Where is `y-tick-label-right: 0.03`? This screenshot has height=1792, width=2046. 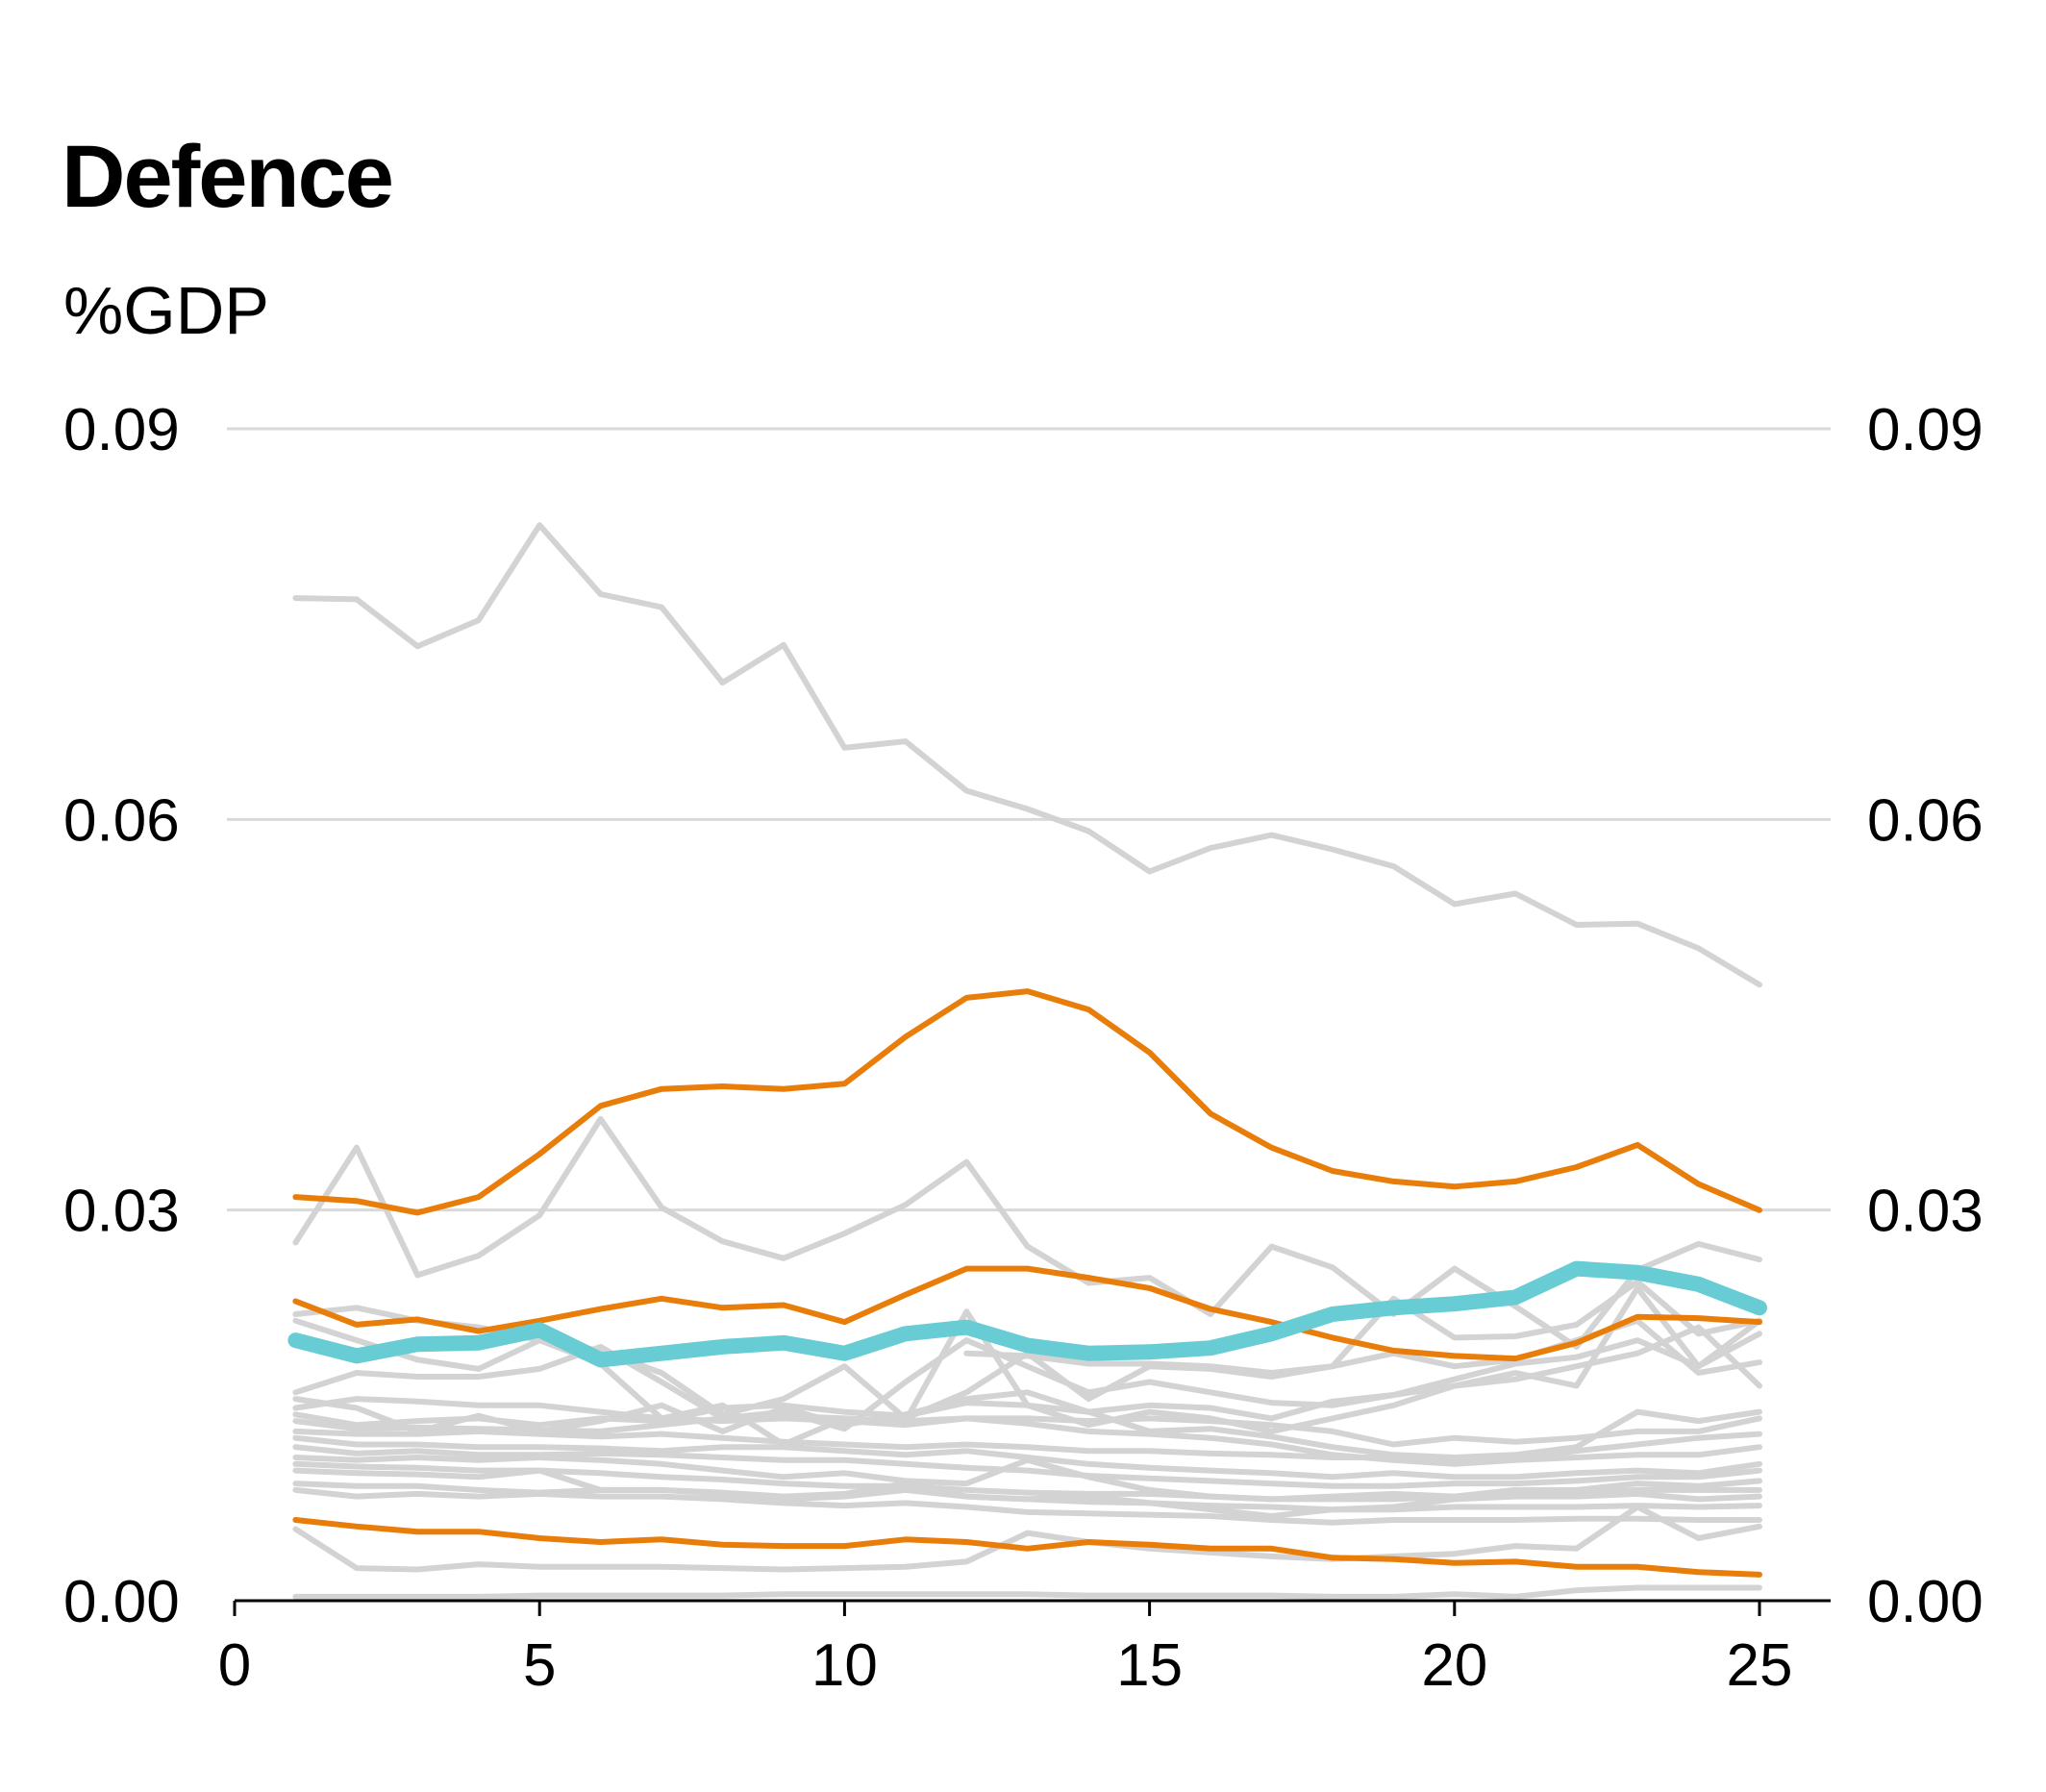
y-tick-label-right: 0.03 is located at coordinates (1925, 1212).